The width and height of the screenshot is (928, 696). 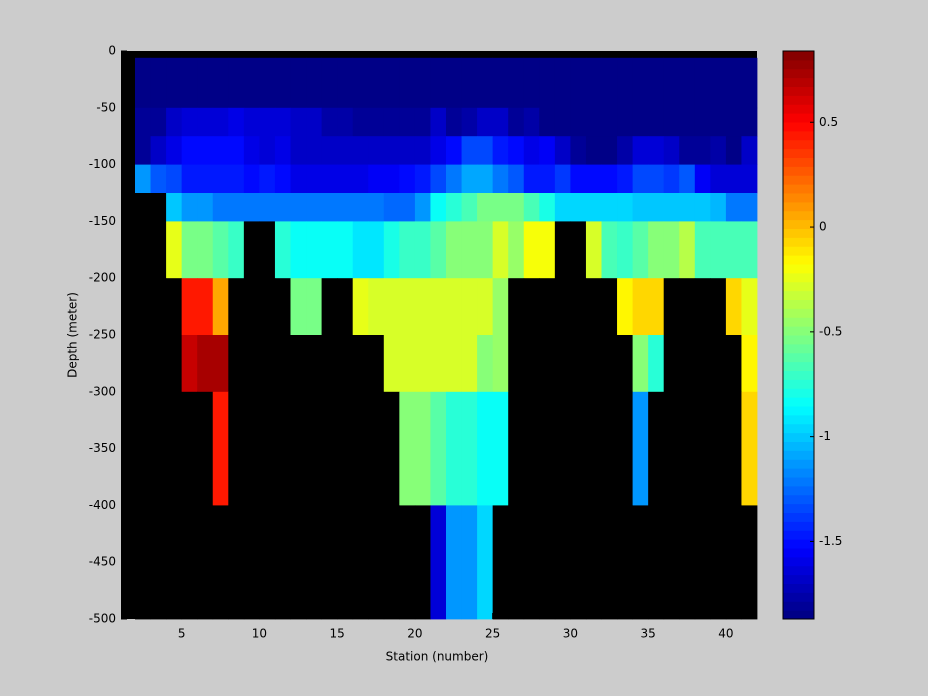 What do you see at coordinates (102, 164) in the screenshot?
I see `y-tick-label: -100` at bounding box center [102, 164].